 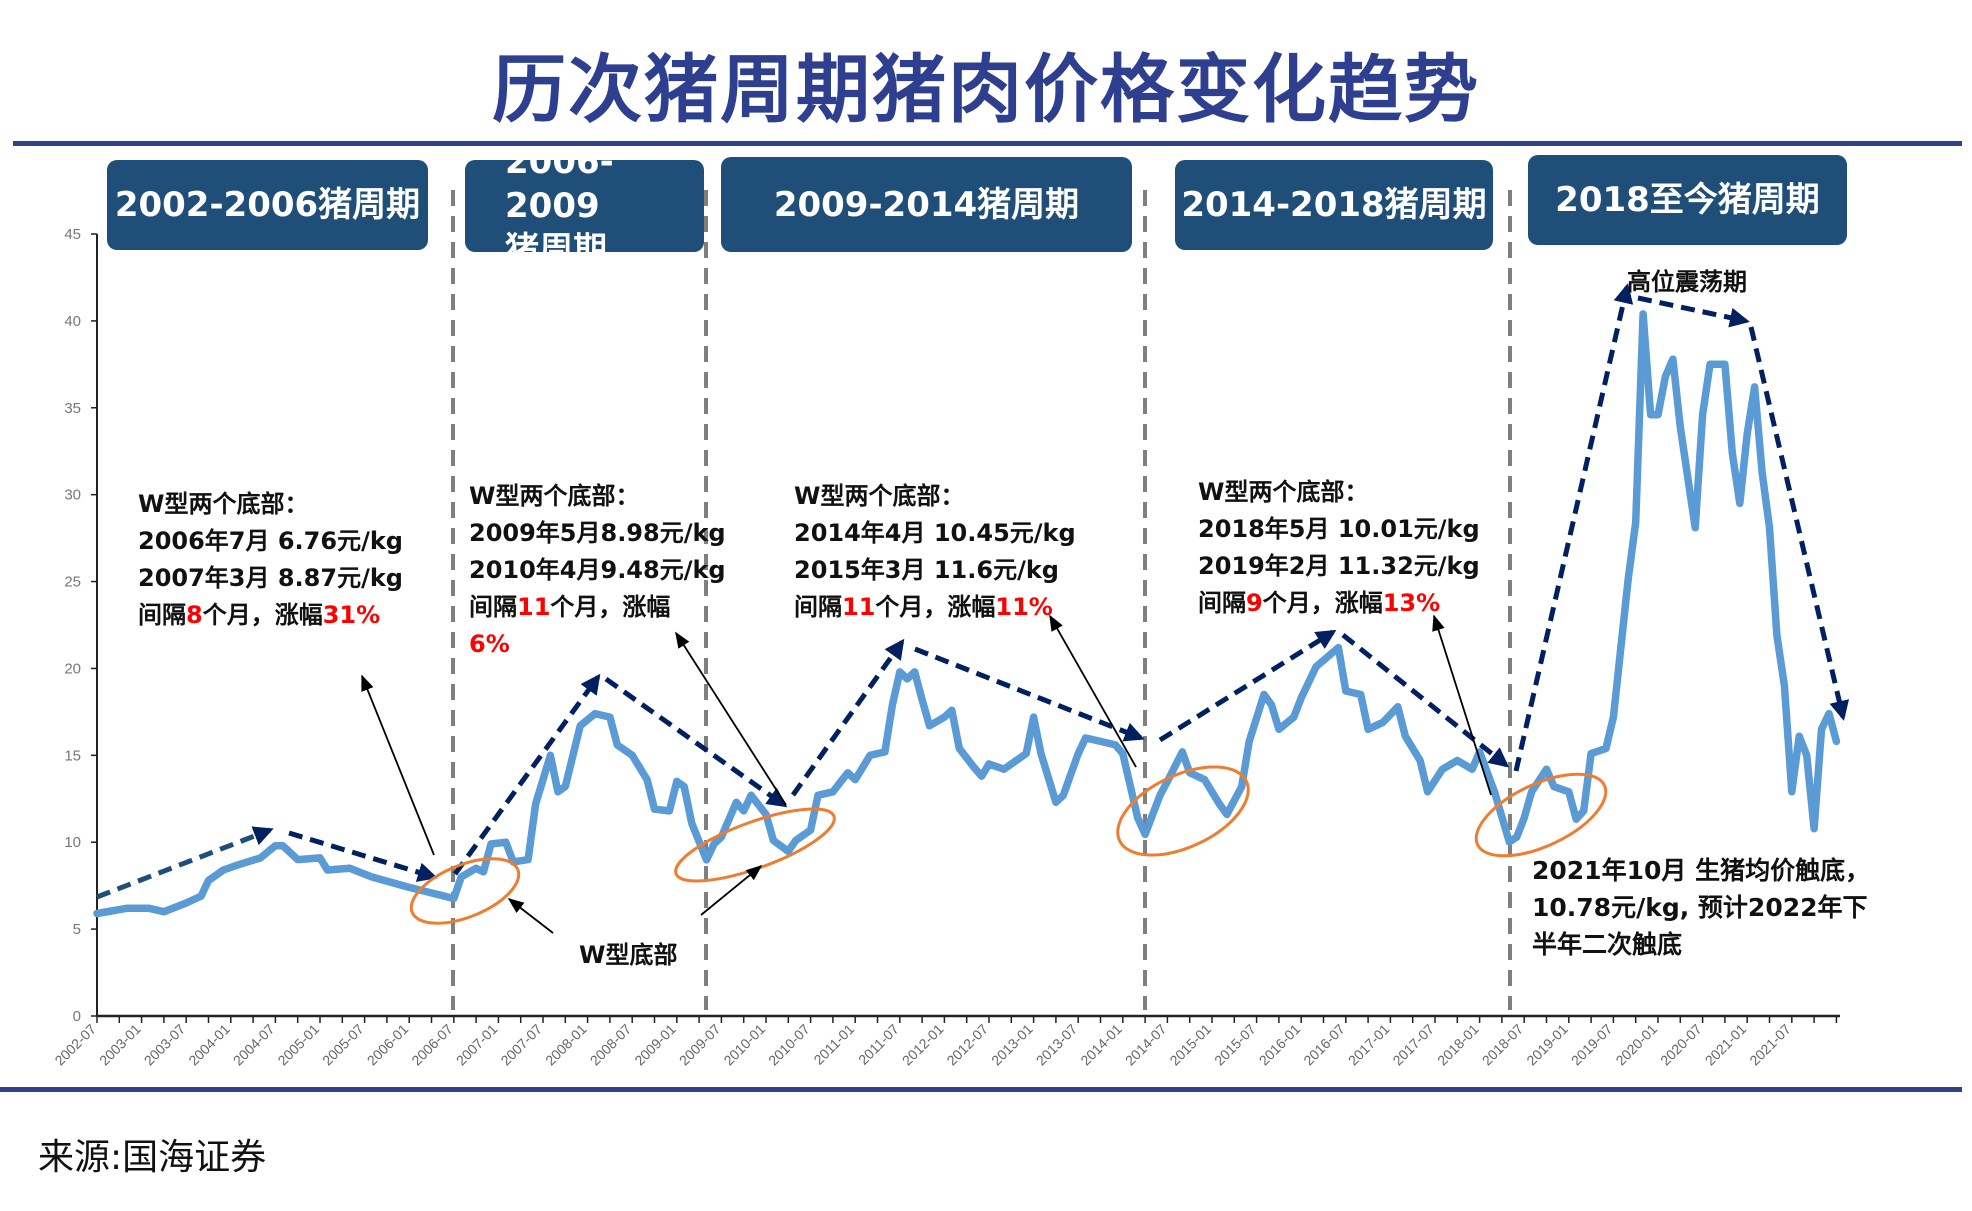 I want to click on x-tick-label: 2011-07, so click(x=878, y=1044).